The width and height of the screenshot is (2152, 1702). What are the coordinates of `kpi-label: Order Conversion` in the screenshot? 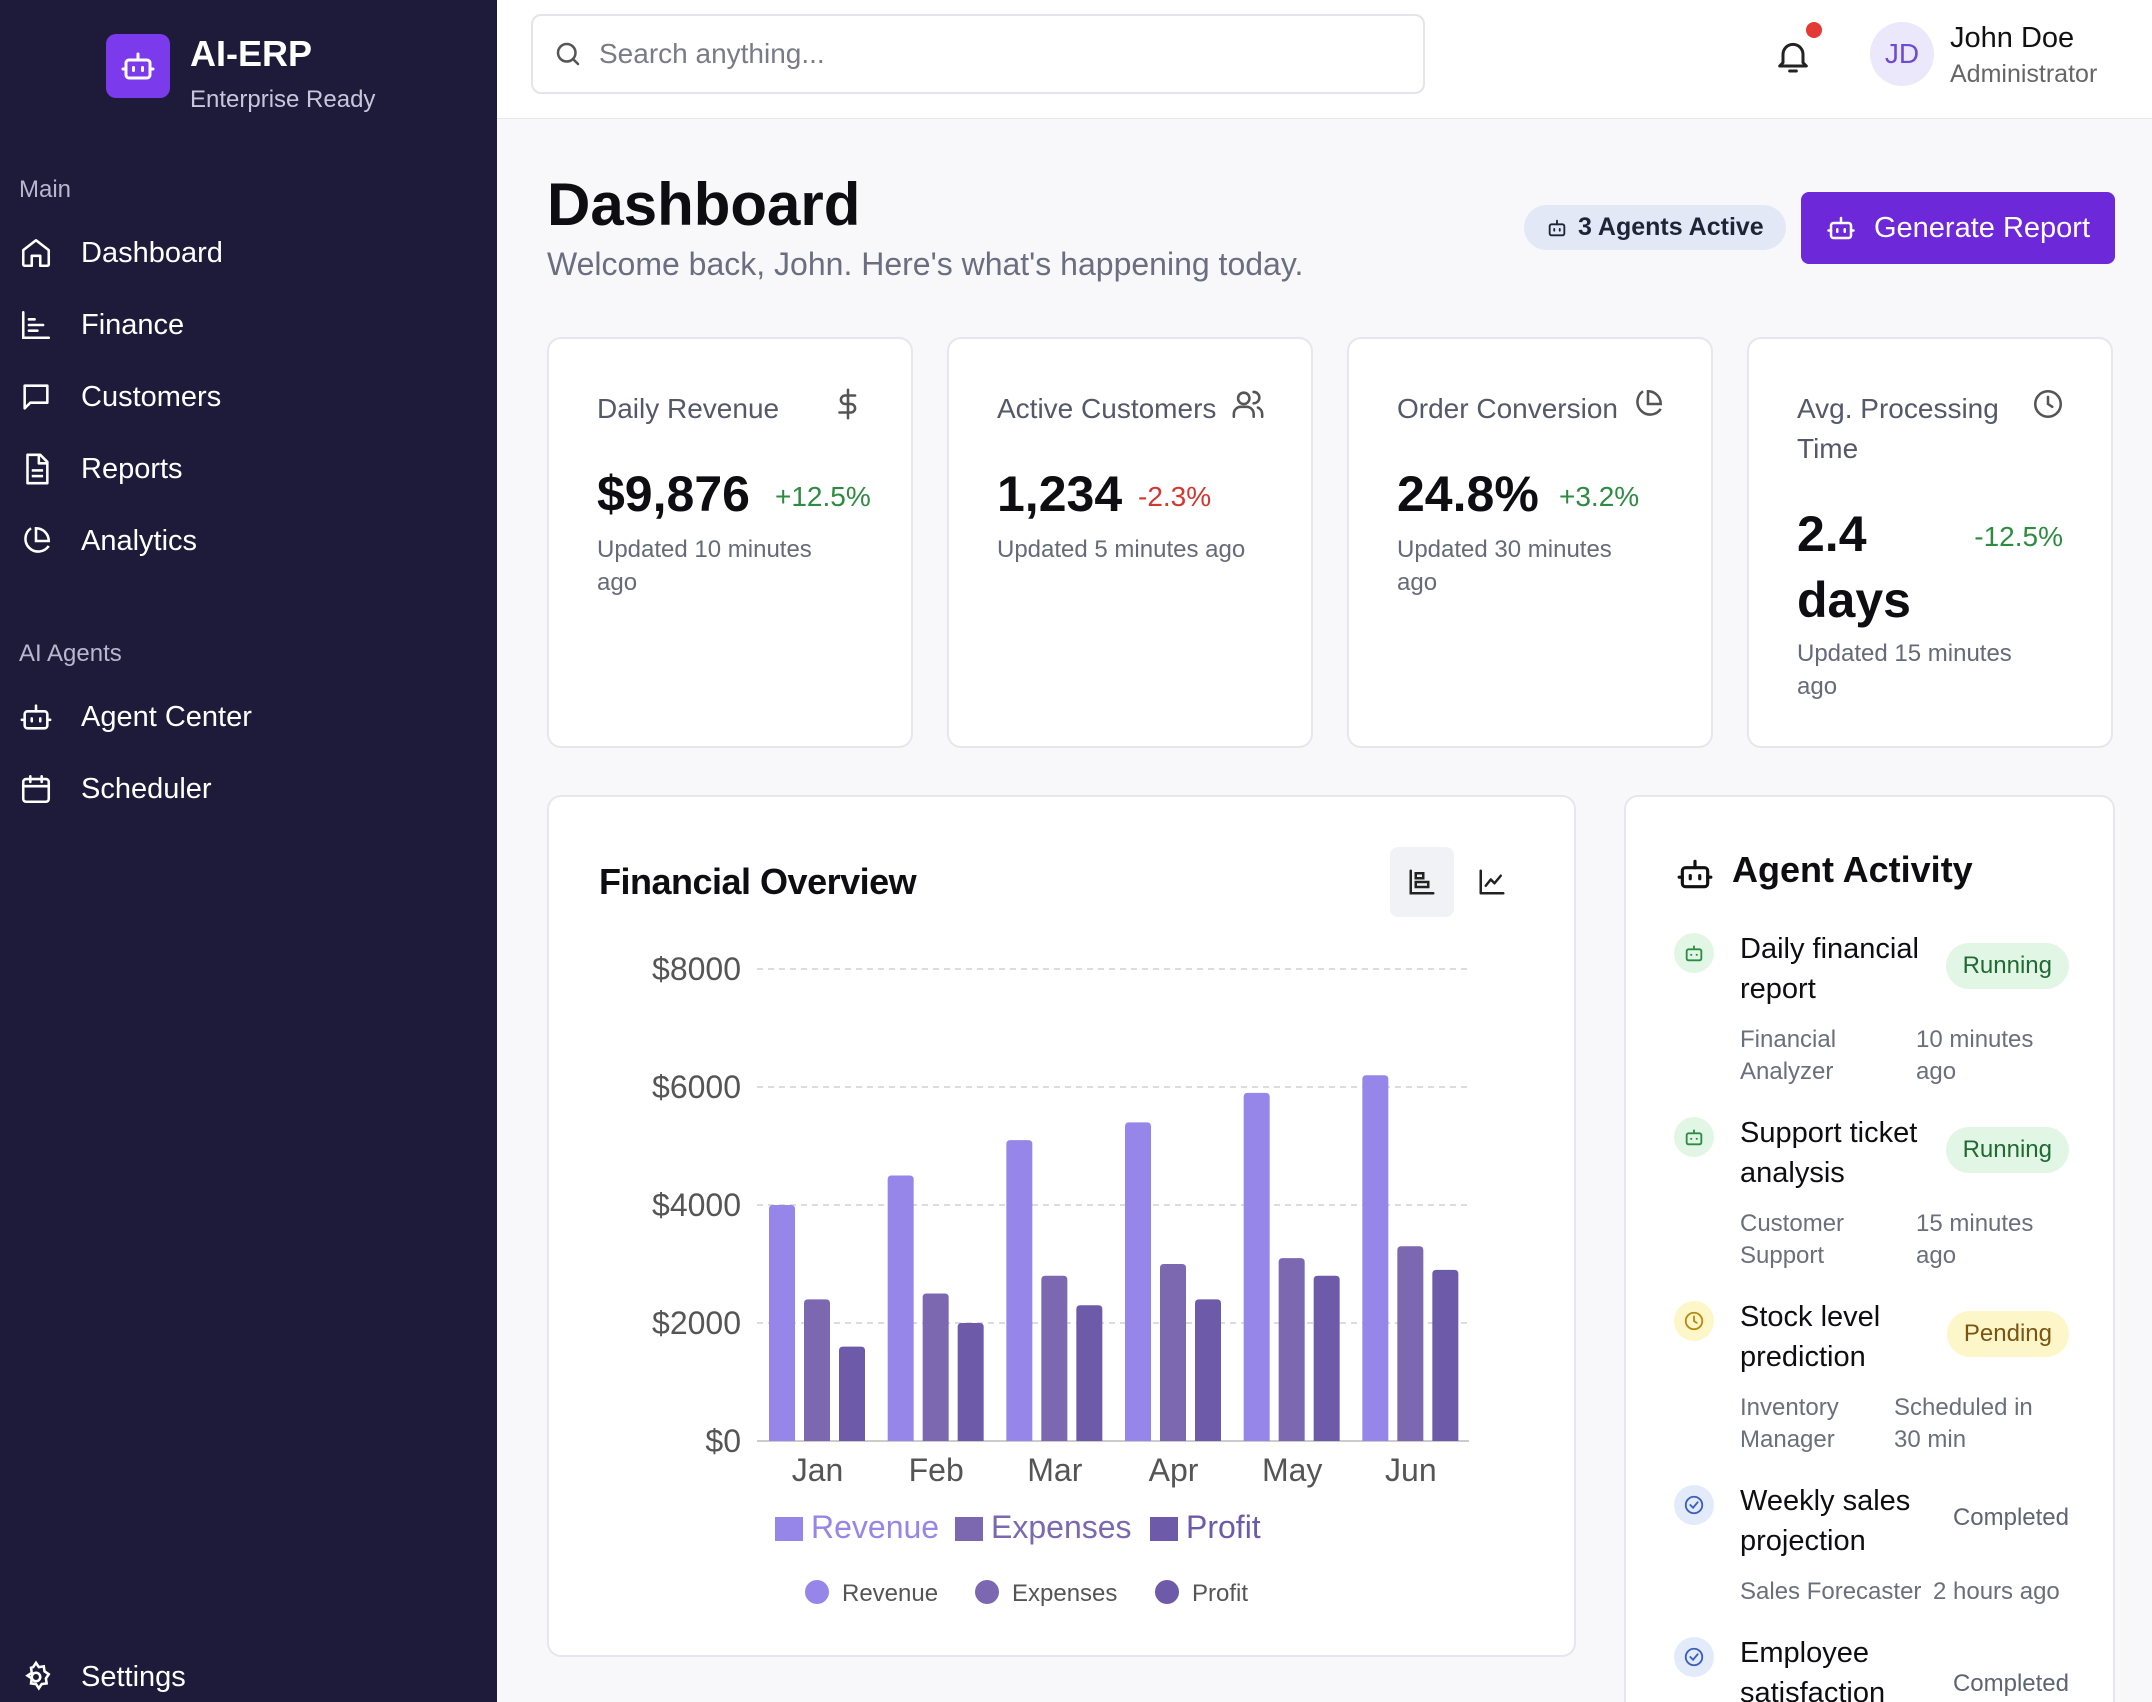 It's located at (1507, 408).